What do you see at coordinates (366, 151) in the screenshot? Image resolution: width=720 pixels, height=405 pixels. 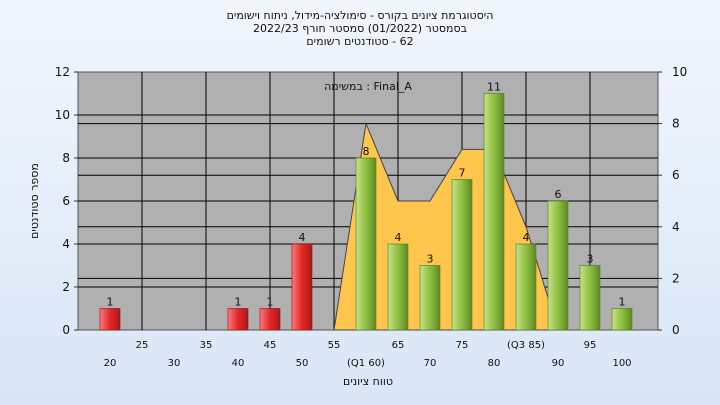 I see `data-label-60: 8` at bounding box center [366, 151].